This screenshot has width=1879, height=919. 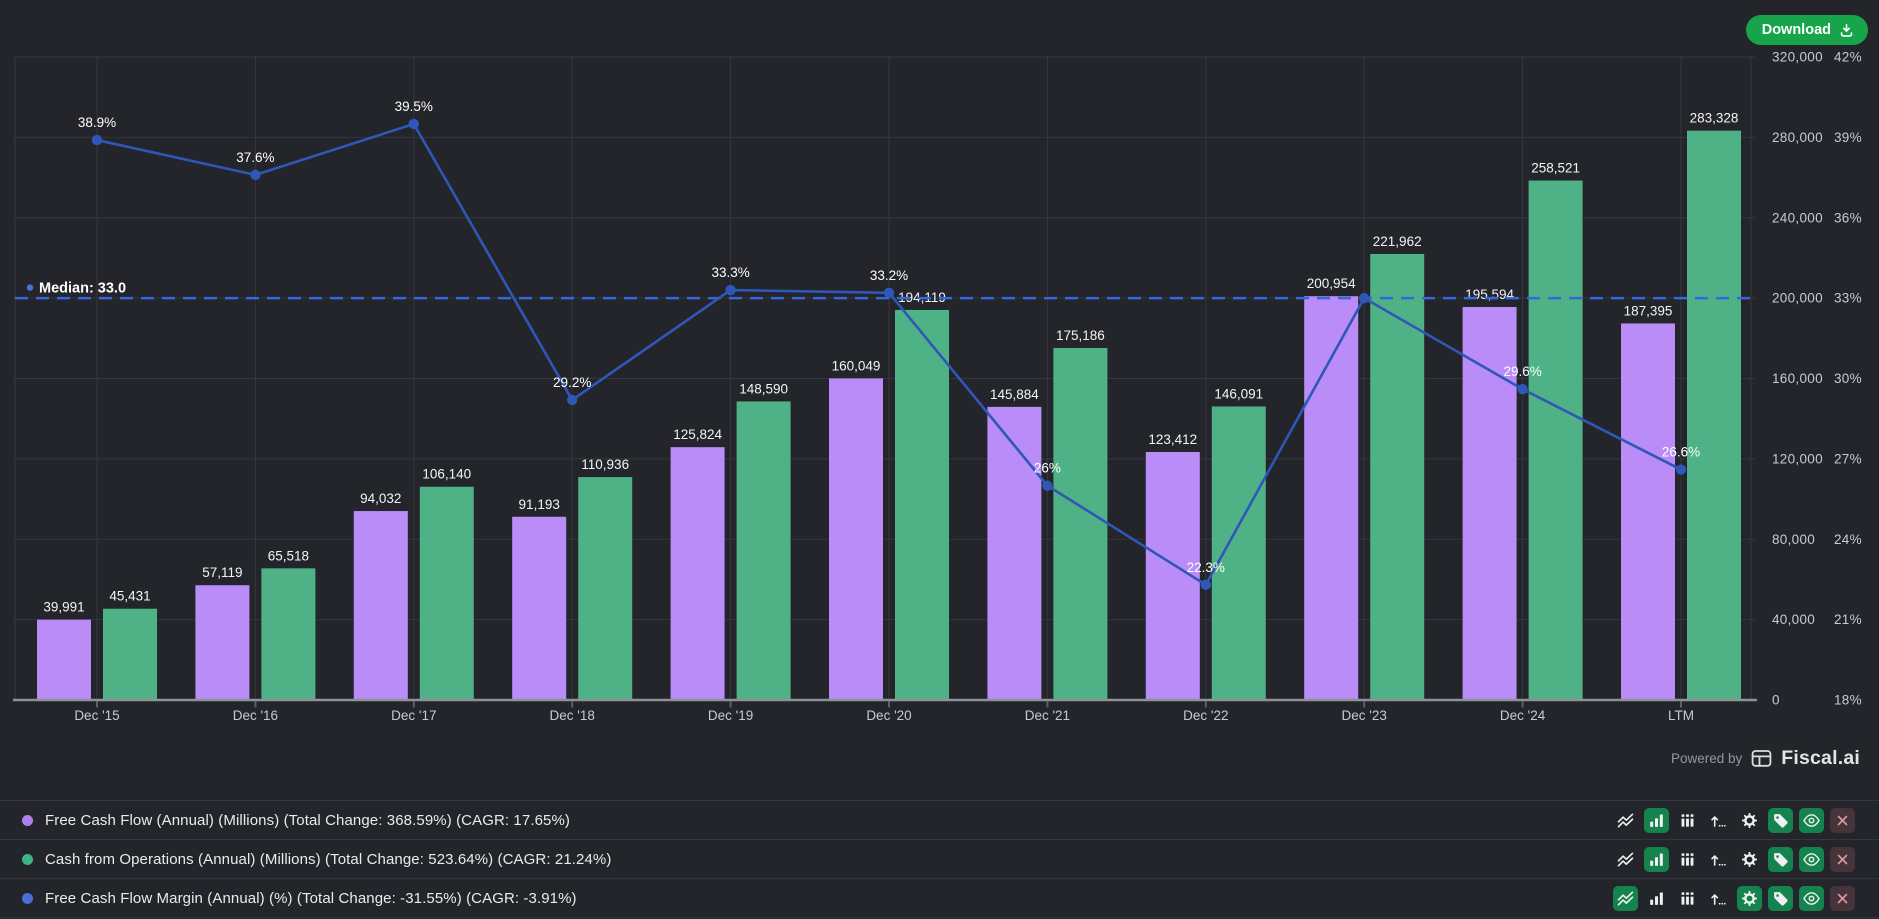 What do you see at coordinates (1848, 298) in the screenshot?
I see `y-axis-pct-label: 33%` at bounding box center [1848, 298].